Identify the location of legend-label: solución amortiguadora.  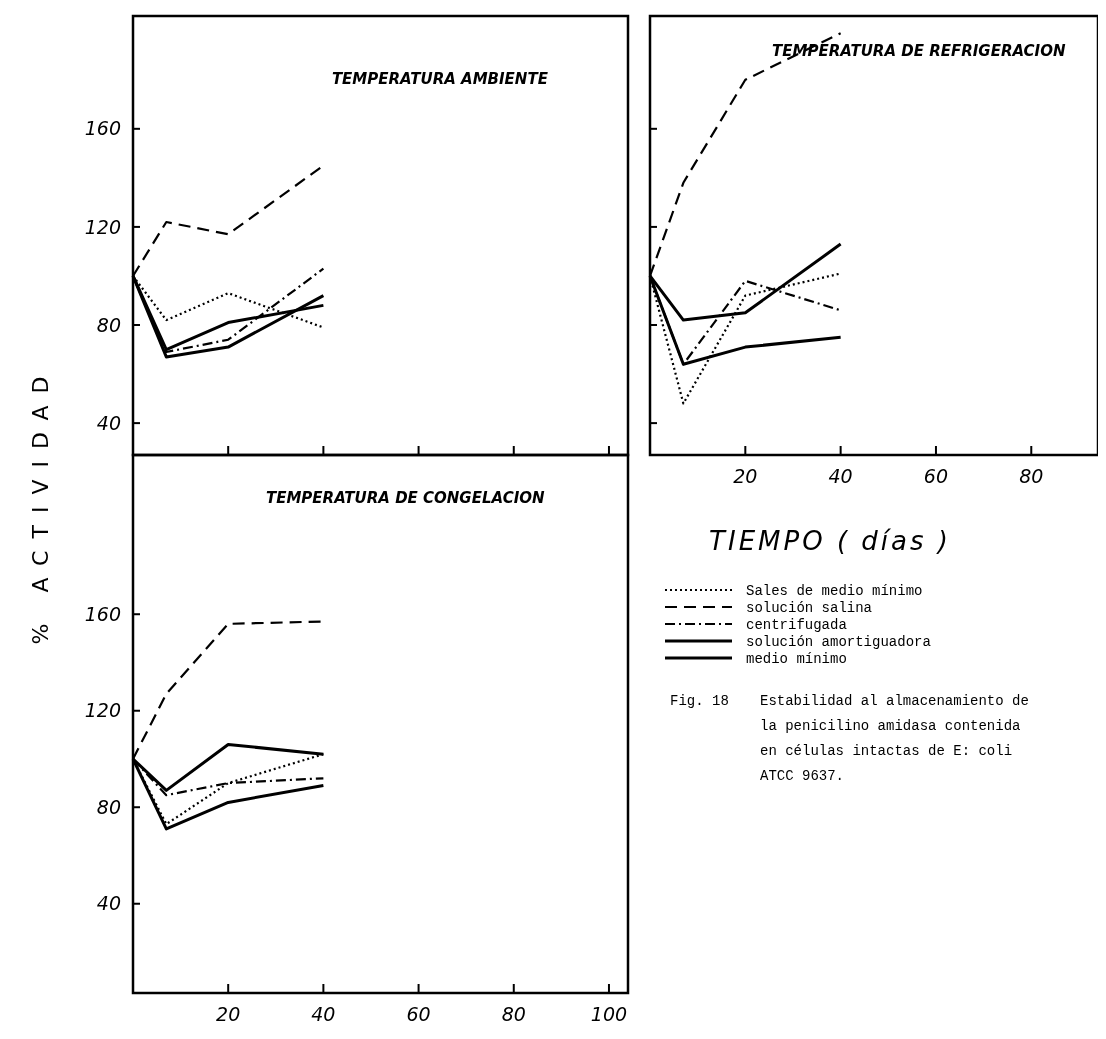
(838, 641).